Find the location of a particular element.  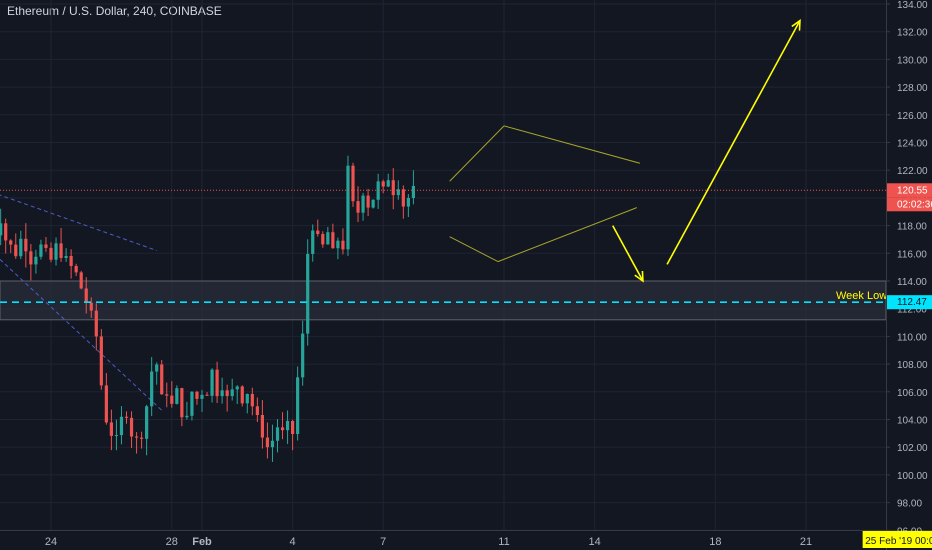

y-tick-label: 98.00 is located at coordinates (909, 504).